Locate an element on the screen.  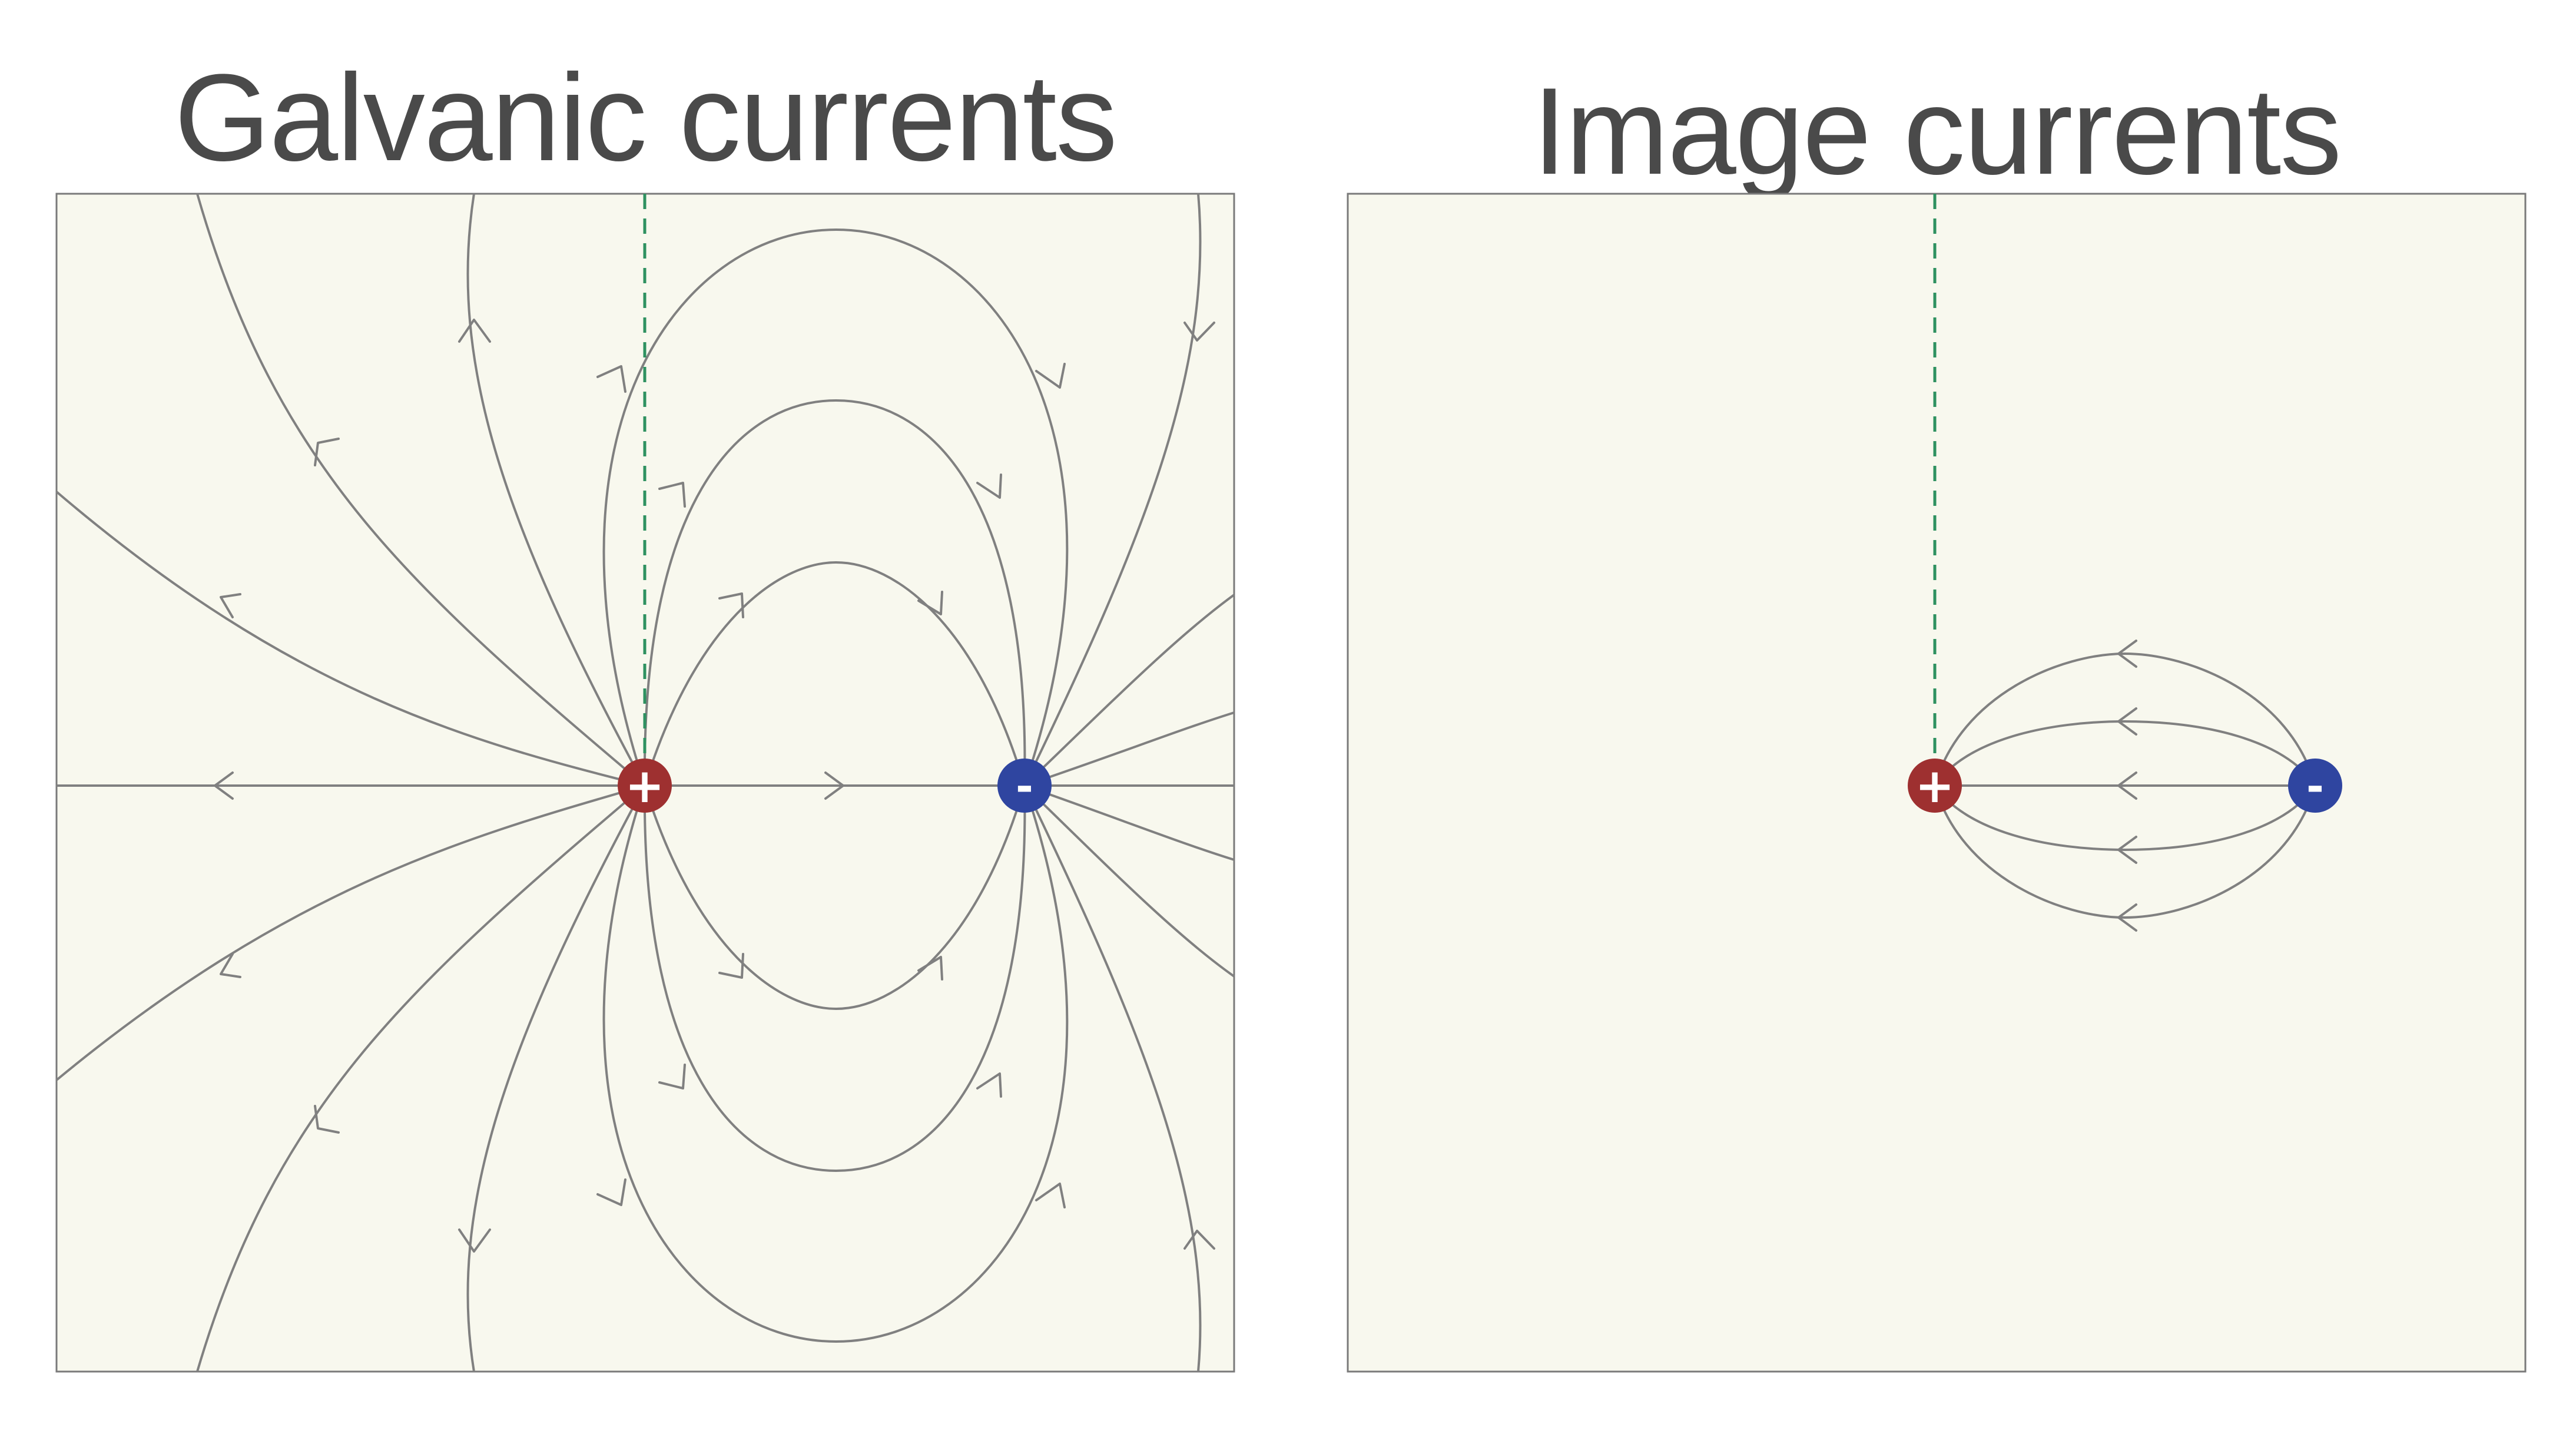
image-arrowheads is located at coordinates (2127, 786).